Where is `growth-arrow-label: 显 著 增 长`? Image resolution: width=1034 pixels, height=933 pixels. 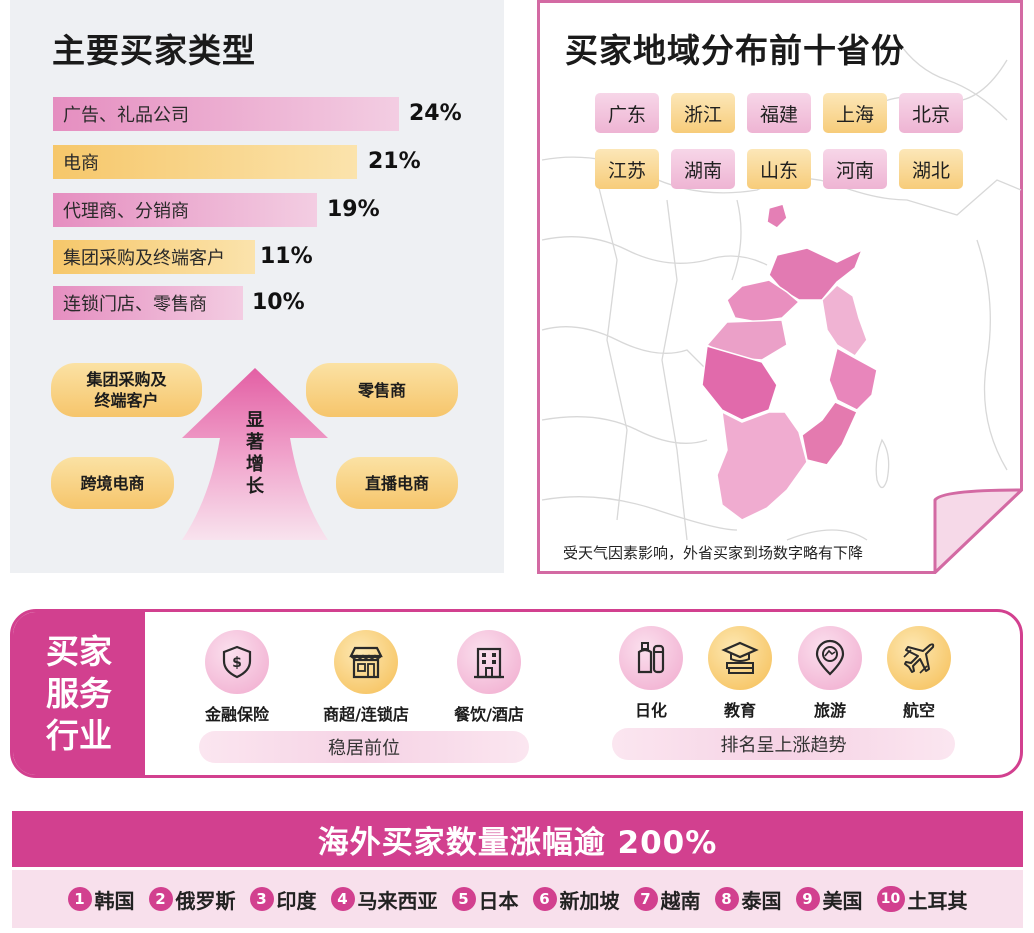 growth-arrow-label: 显 著 增 长 is located at coordinates (255, 454).